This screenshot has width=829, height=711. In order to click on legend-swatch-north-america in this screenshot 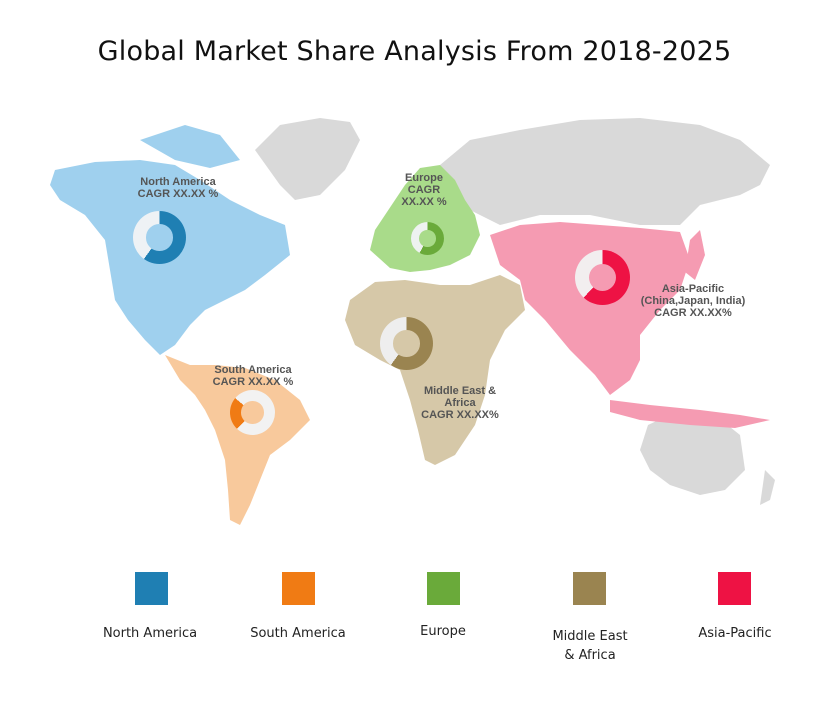, I will do `click(151, 588)`.